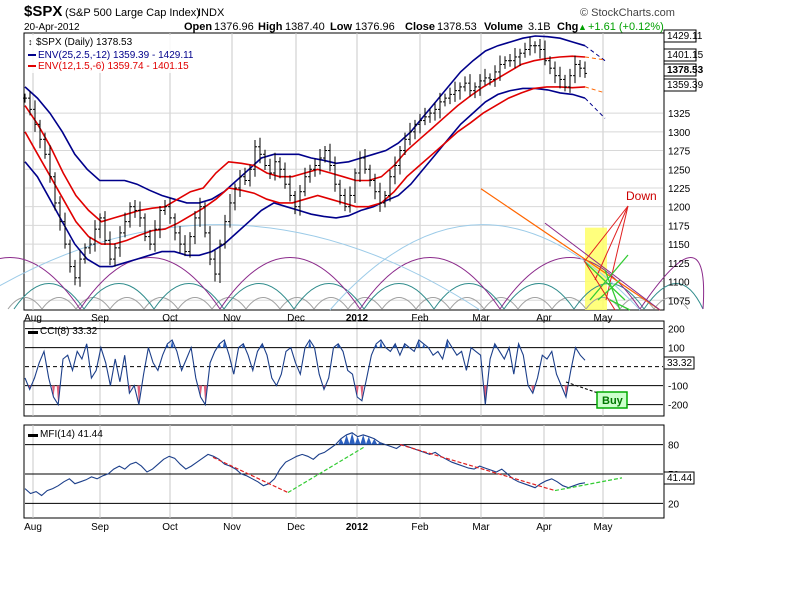 The width and height of the screenshot is (800, 600). Describe the element at coordinates (375, 27) in the screenshot. I see `low-value: 1376.96` at that location.